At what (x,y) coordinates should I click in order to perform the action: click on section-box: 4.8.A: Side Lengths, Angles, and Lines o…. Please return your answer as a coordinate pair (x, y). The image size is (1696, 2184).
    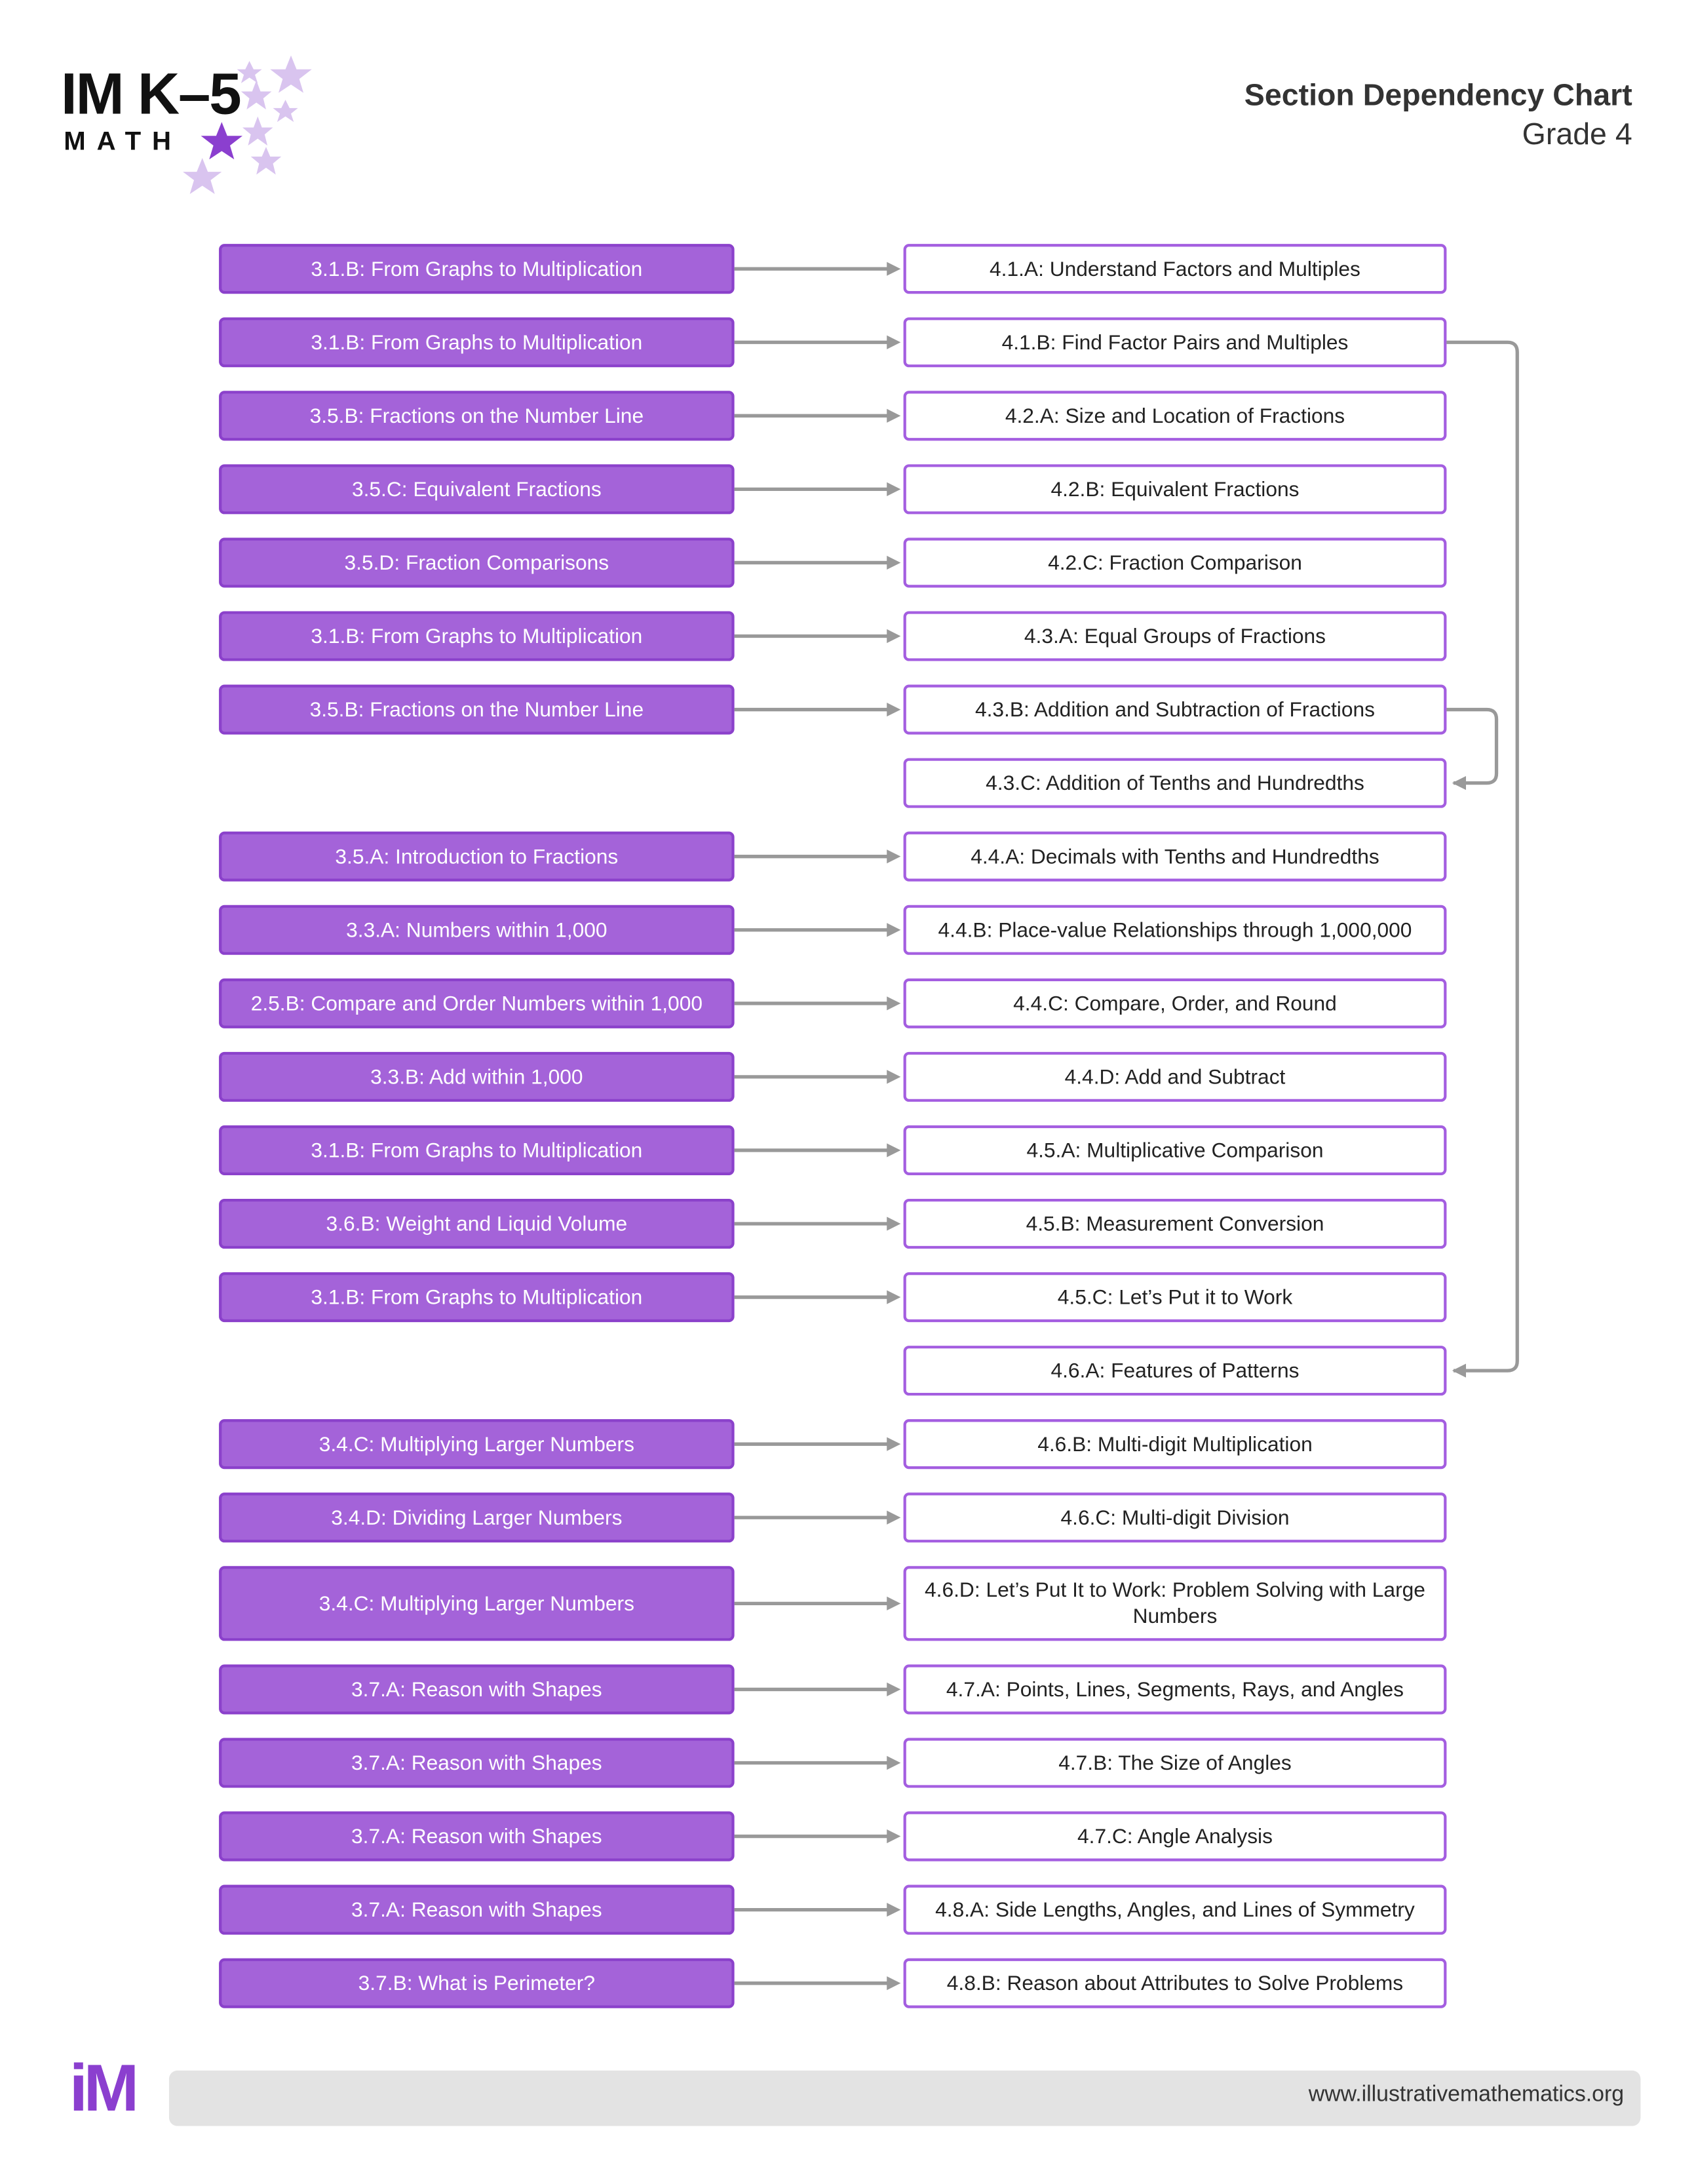
    Looking at the image, I should click on (1175, 1909).